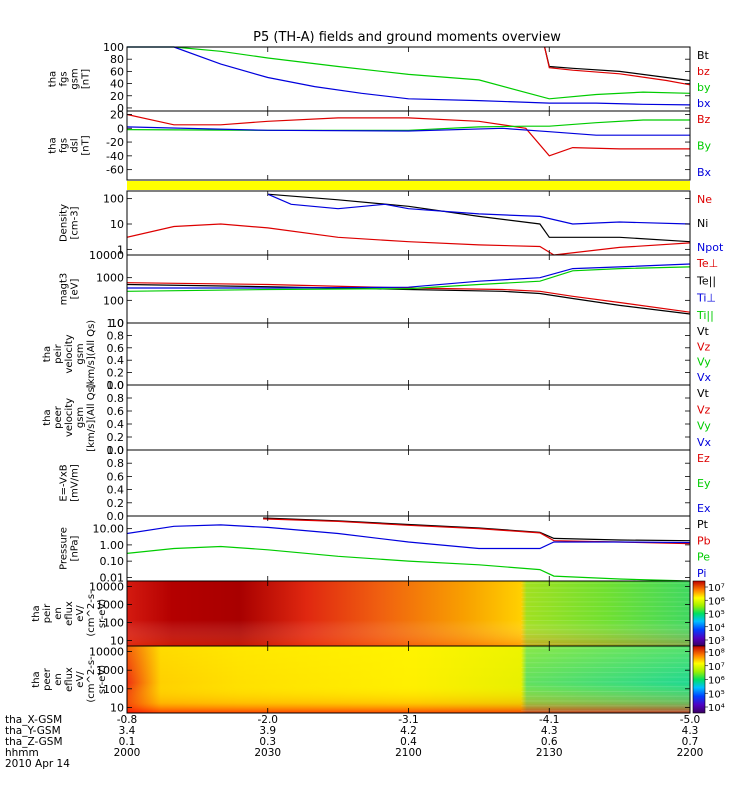 The image size is (750, 800). What do you see at coordinates (64, 548) in the screenshot?
I see `y-axis-label: Pressure` at bounding box center [64, 548].